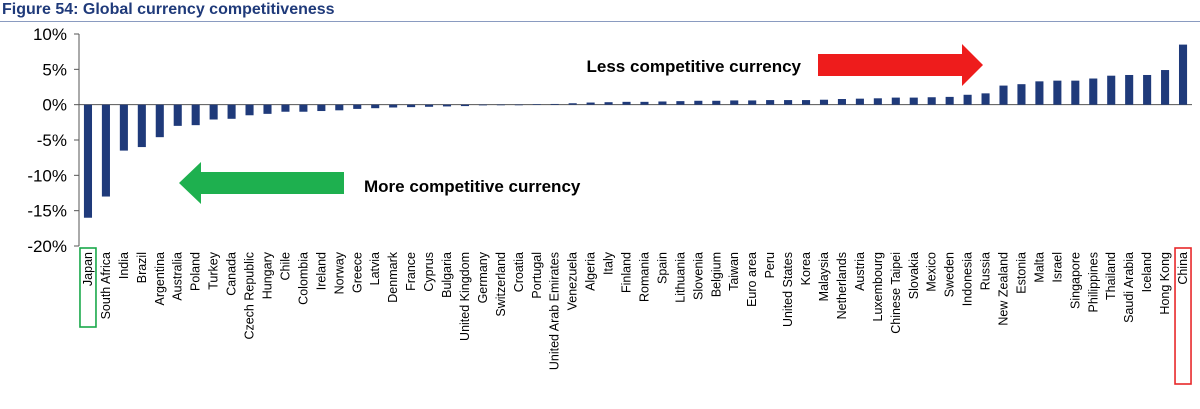 Image resolution: width=1200 pixels, height=409 pixels. Describe the element at coordinates (1111, 90) in the screenshot. I see `bar-thailand` at that location.